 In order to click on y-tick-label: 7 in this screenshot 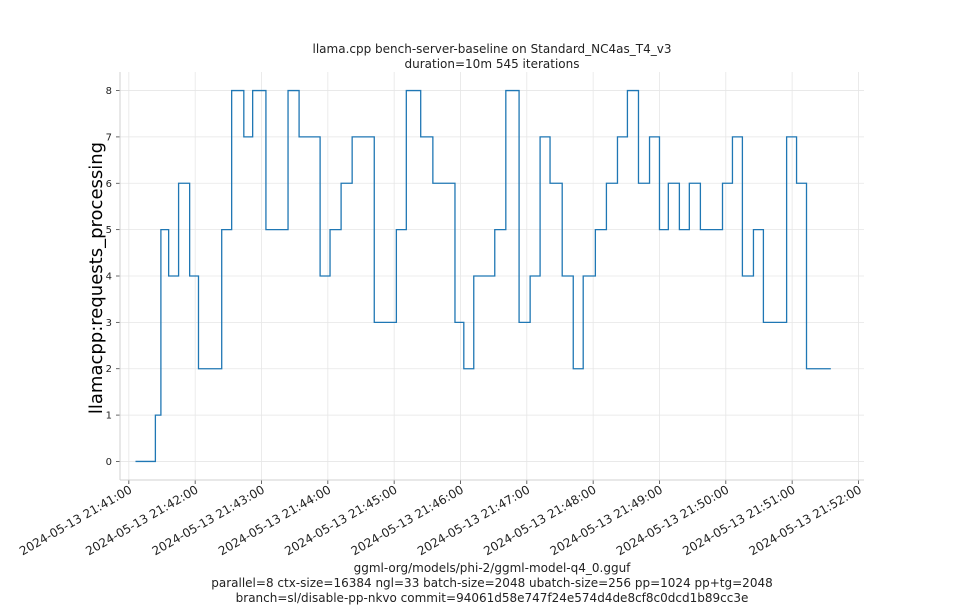, I will do `click(109, 137)`.